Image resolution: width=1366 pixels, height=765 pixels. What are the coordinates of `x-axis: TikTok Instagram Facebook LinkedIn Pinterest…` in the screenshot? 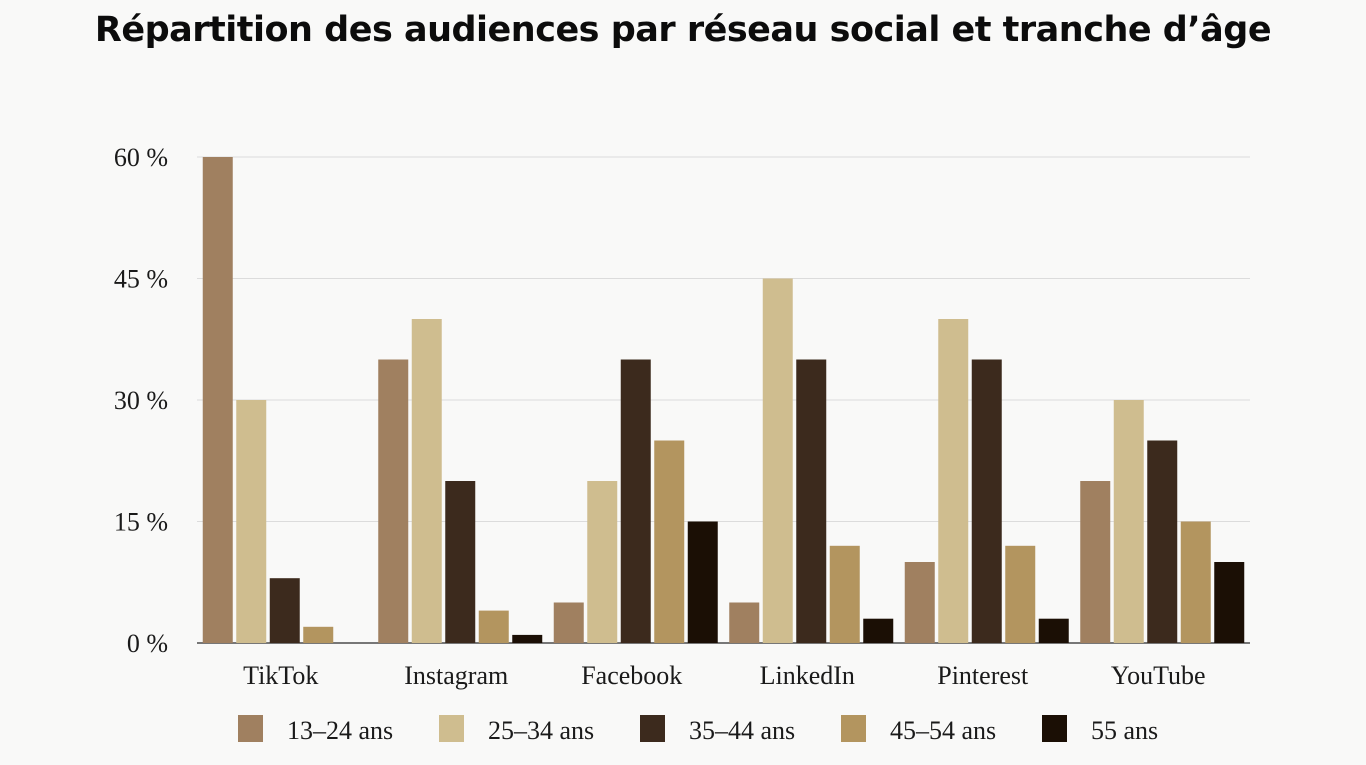 It's located at (724, 675).